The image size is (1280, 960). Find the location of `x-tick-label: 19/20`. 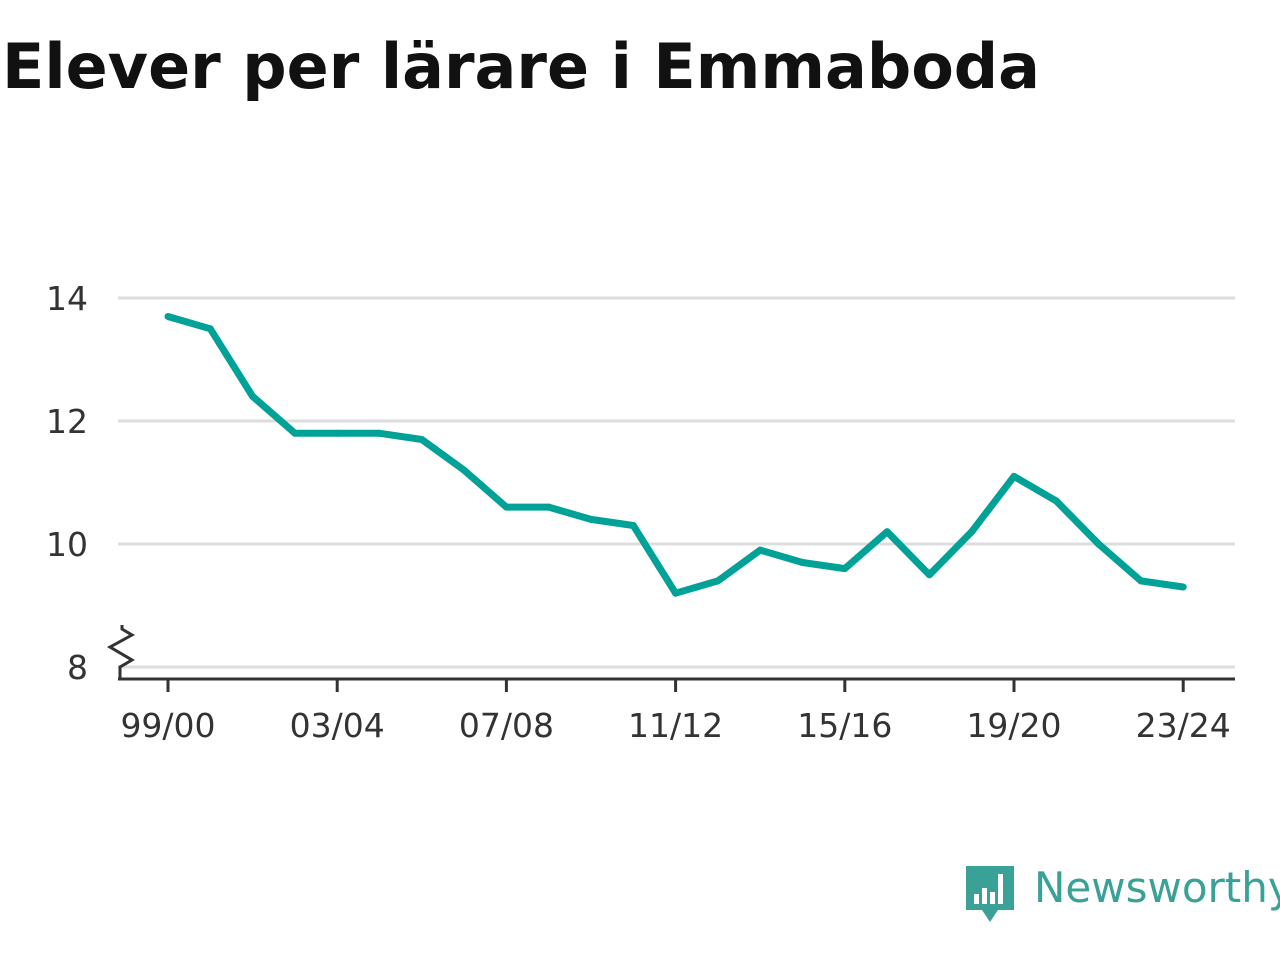

x-tick-label: 19/20 is located at coordinates (1013, 725).